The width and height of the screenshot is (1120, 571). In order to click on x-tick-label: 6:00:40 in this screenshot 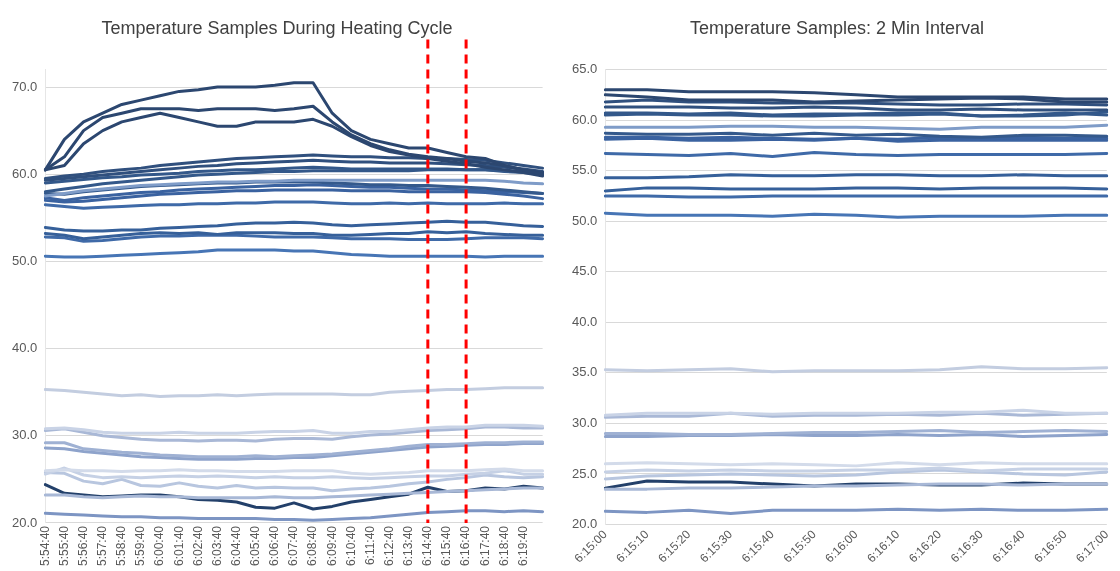, I will do `click(159, 546)`.